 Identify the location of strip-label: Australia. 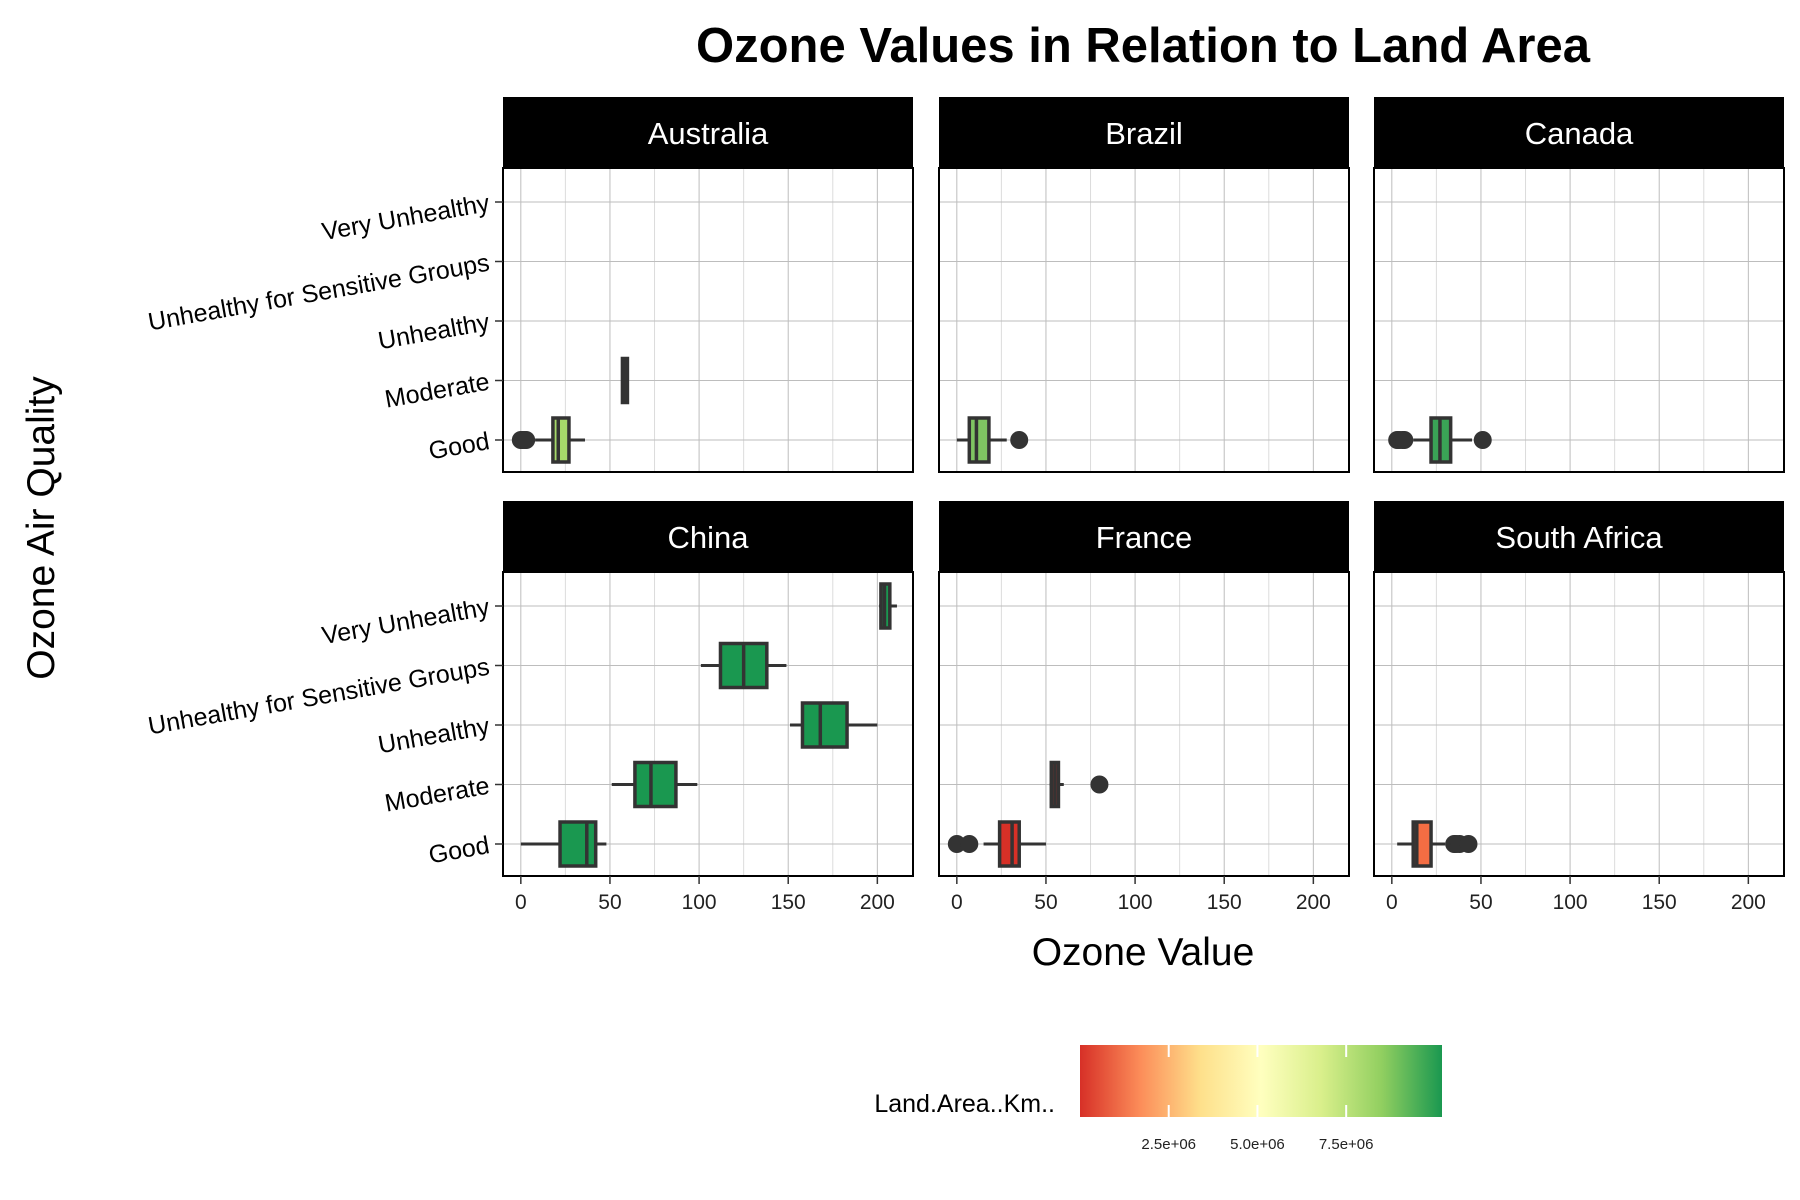
(708, 133).